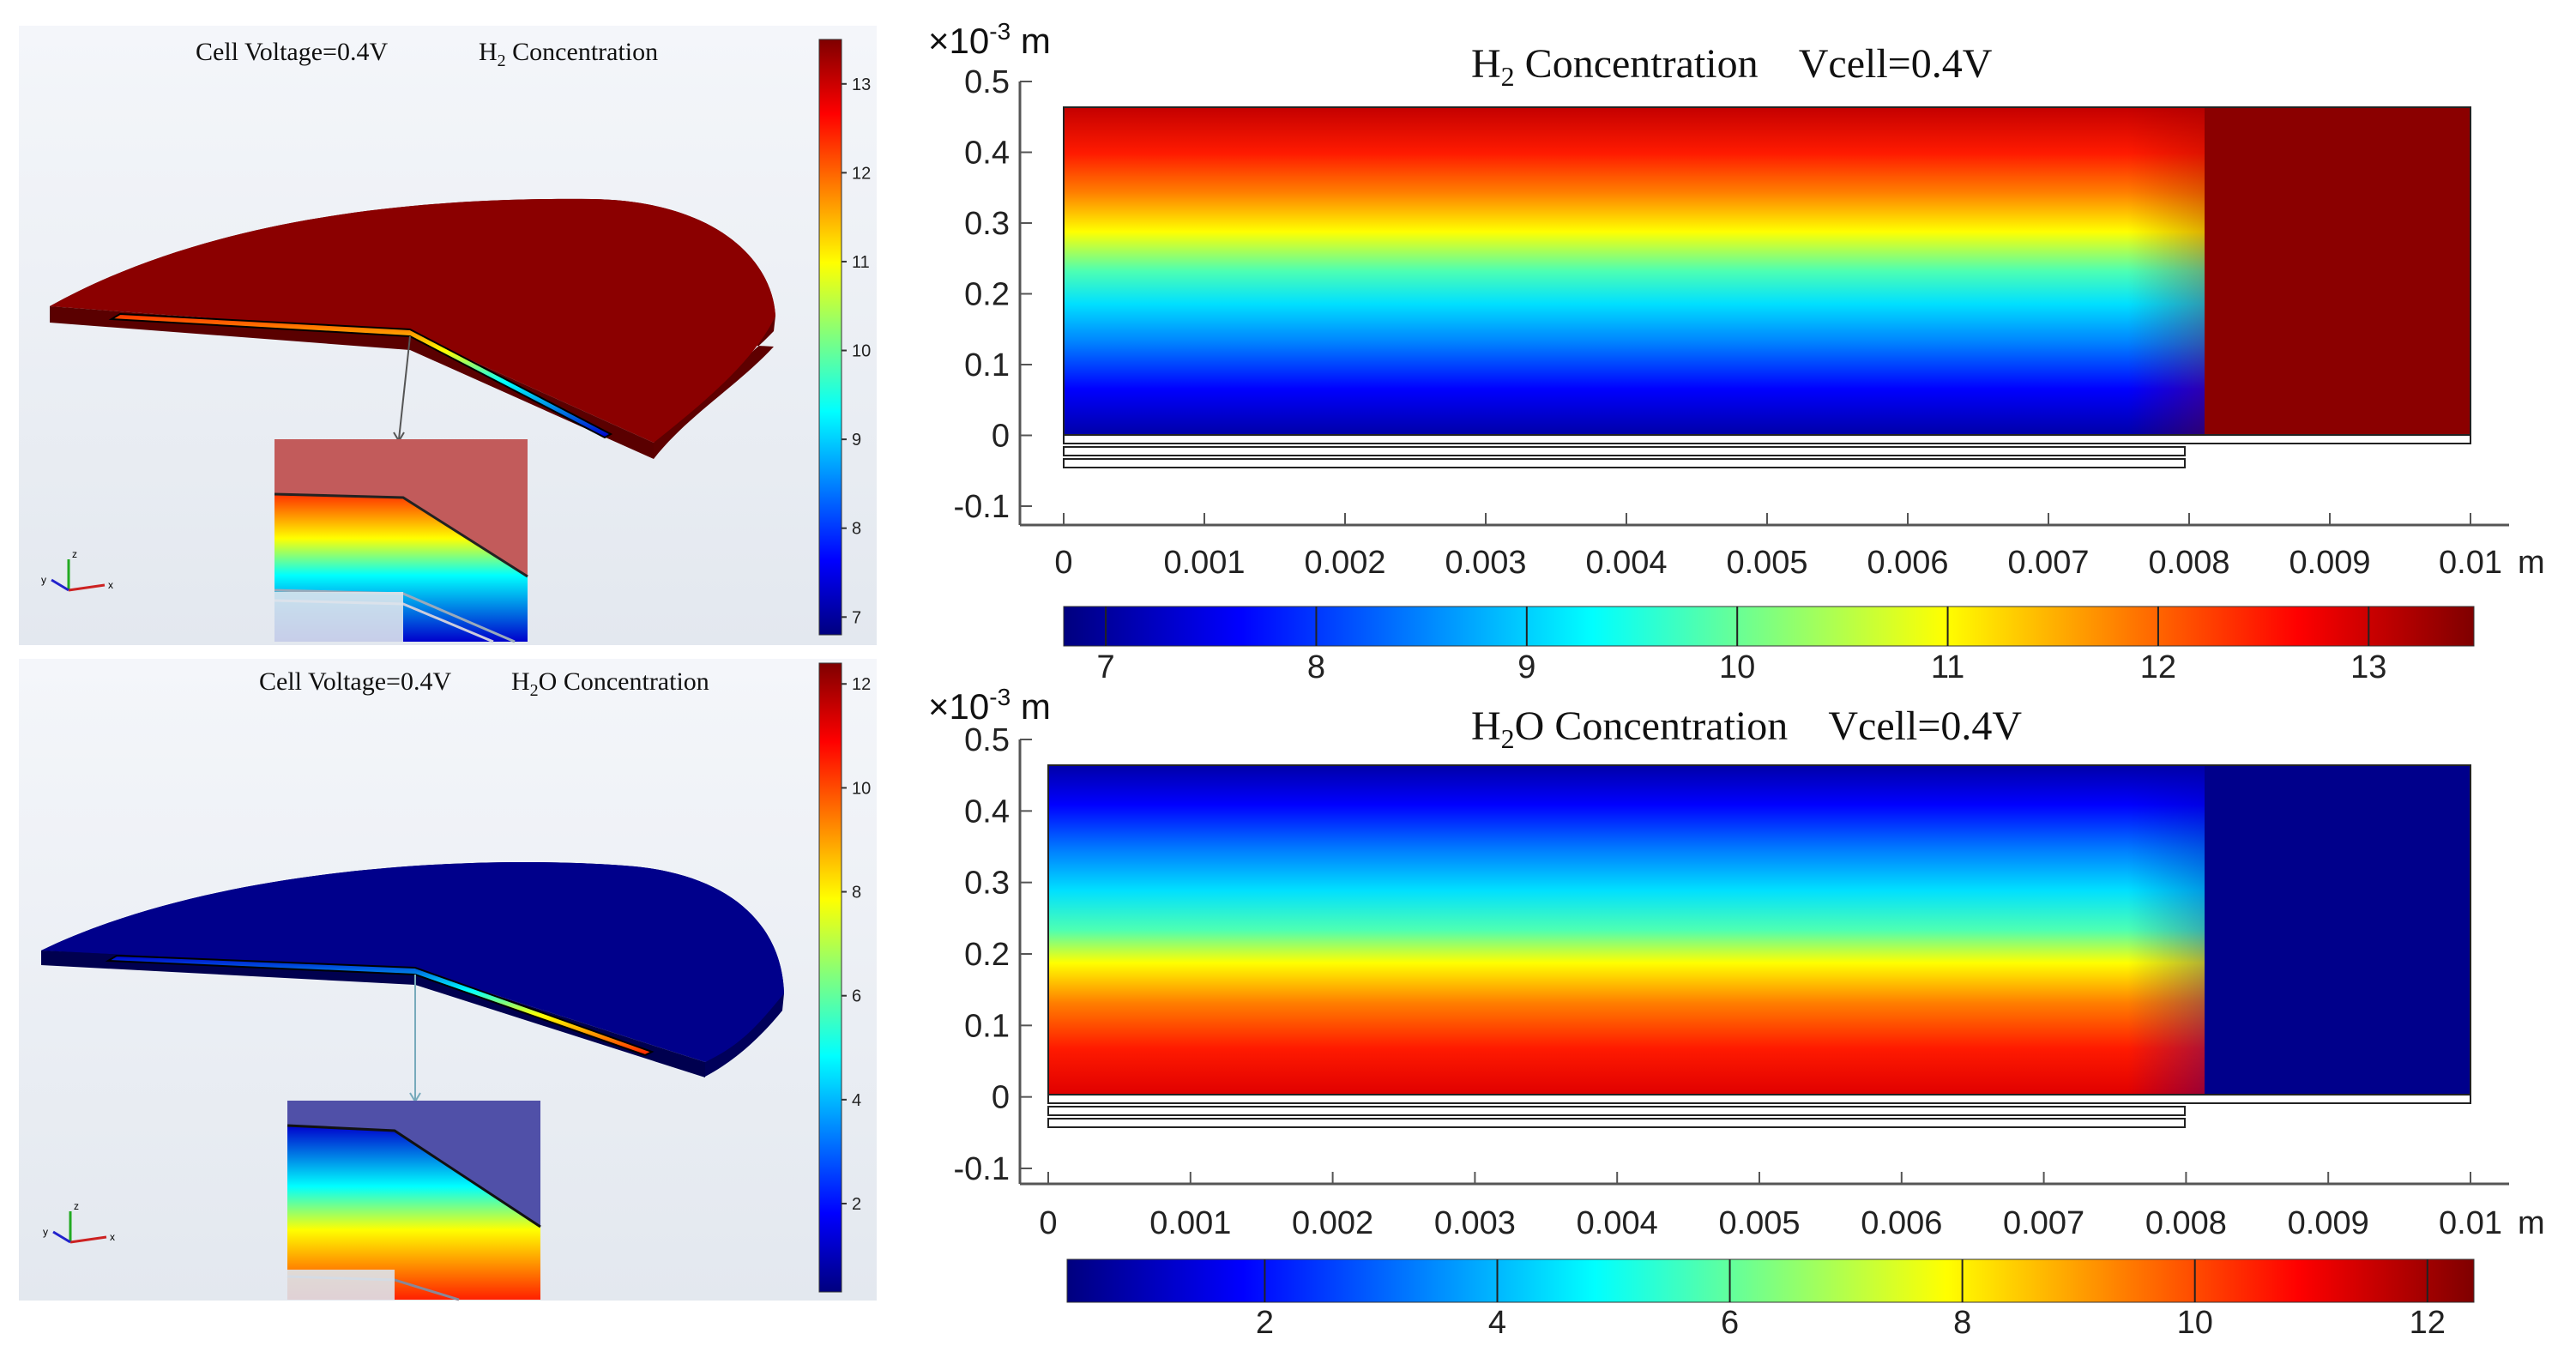  What do you see at coordinates (1485, 563) in the screenshot?
I see `x-tick-label: 0.003` at bounding box center [1485, 563].